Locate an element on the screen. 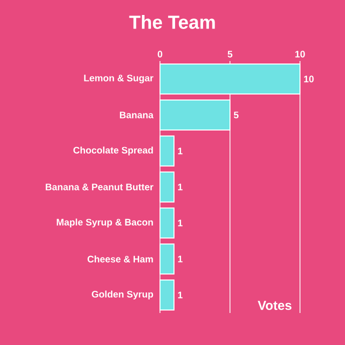 The height and width of the screenshot is (345, 345). chart-title: The Team is located at coordinates (172, 22).